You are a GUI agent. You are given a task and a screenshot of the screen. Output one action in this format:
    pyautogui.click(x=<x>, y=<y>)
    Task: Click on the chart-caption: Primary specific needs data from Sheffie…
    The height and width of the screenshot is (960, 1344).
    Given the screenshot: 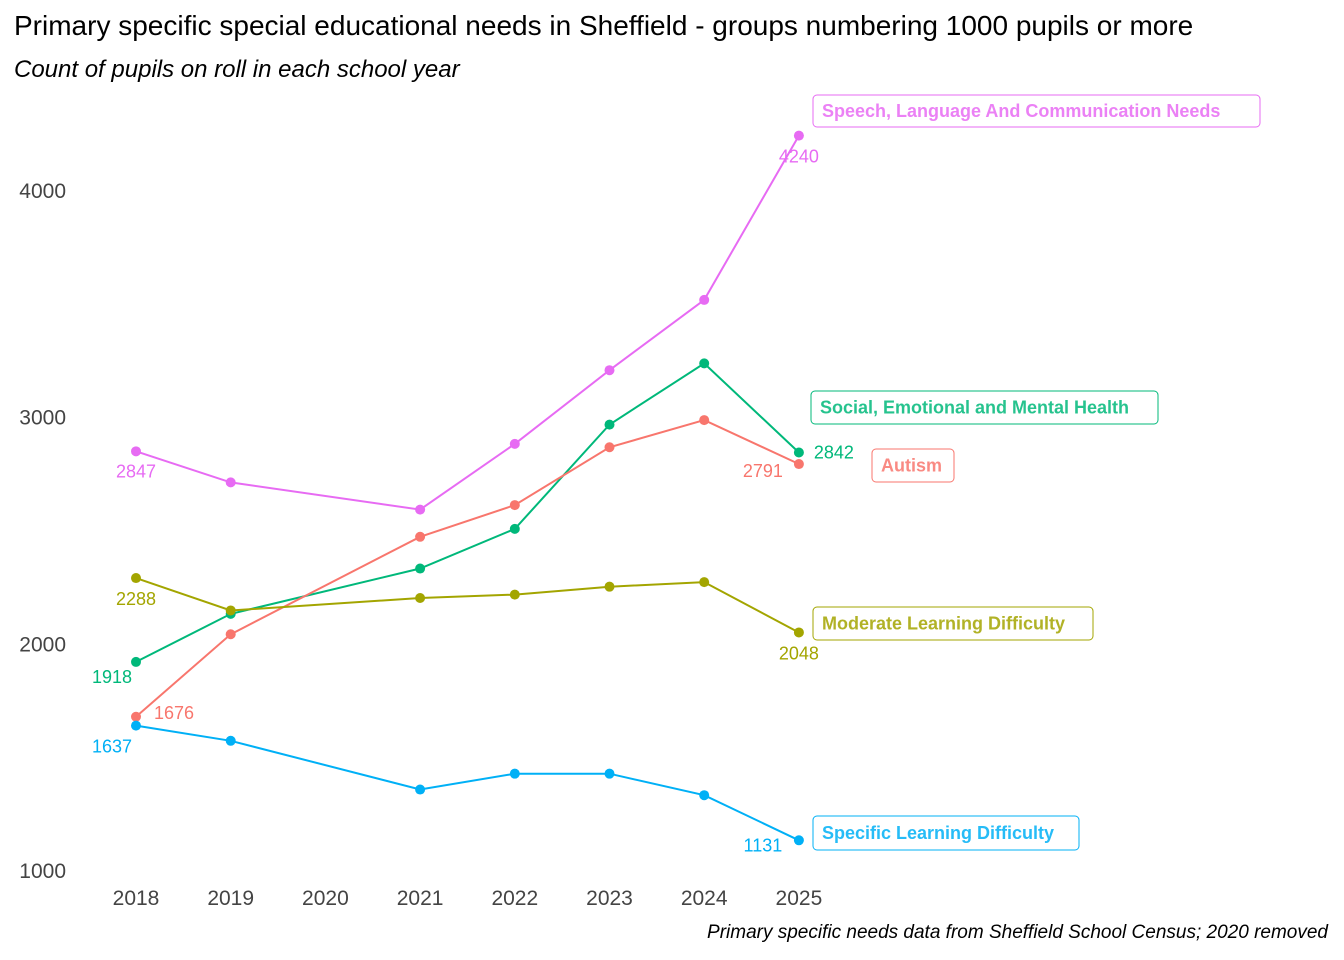 What is the action you would take?
    pyautogui.click(x=1017, y=932)
    